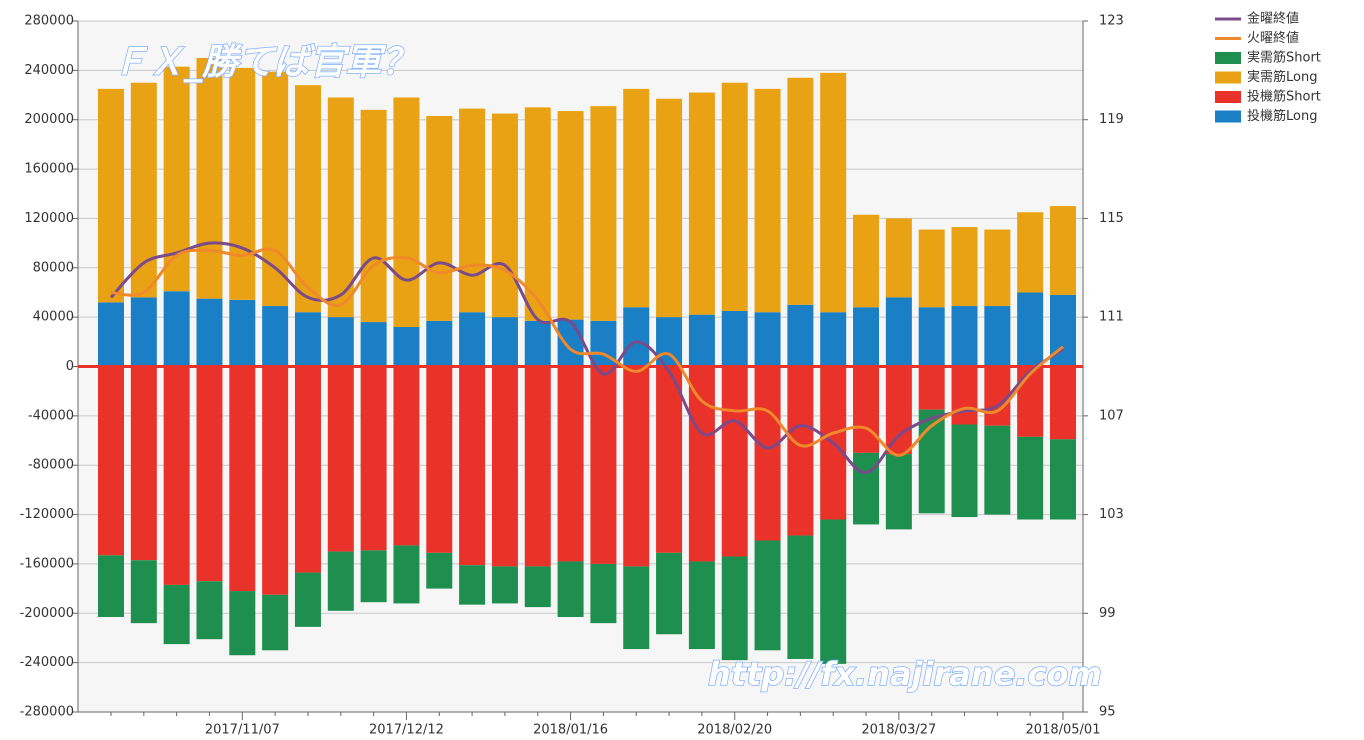 The width and height of the screenshot is (1364, 740). What do you see at coordinates (1107, 712) in the screenshot?
I see `y2-tick-label: 95` at bounding box center [1107, 712].